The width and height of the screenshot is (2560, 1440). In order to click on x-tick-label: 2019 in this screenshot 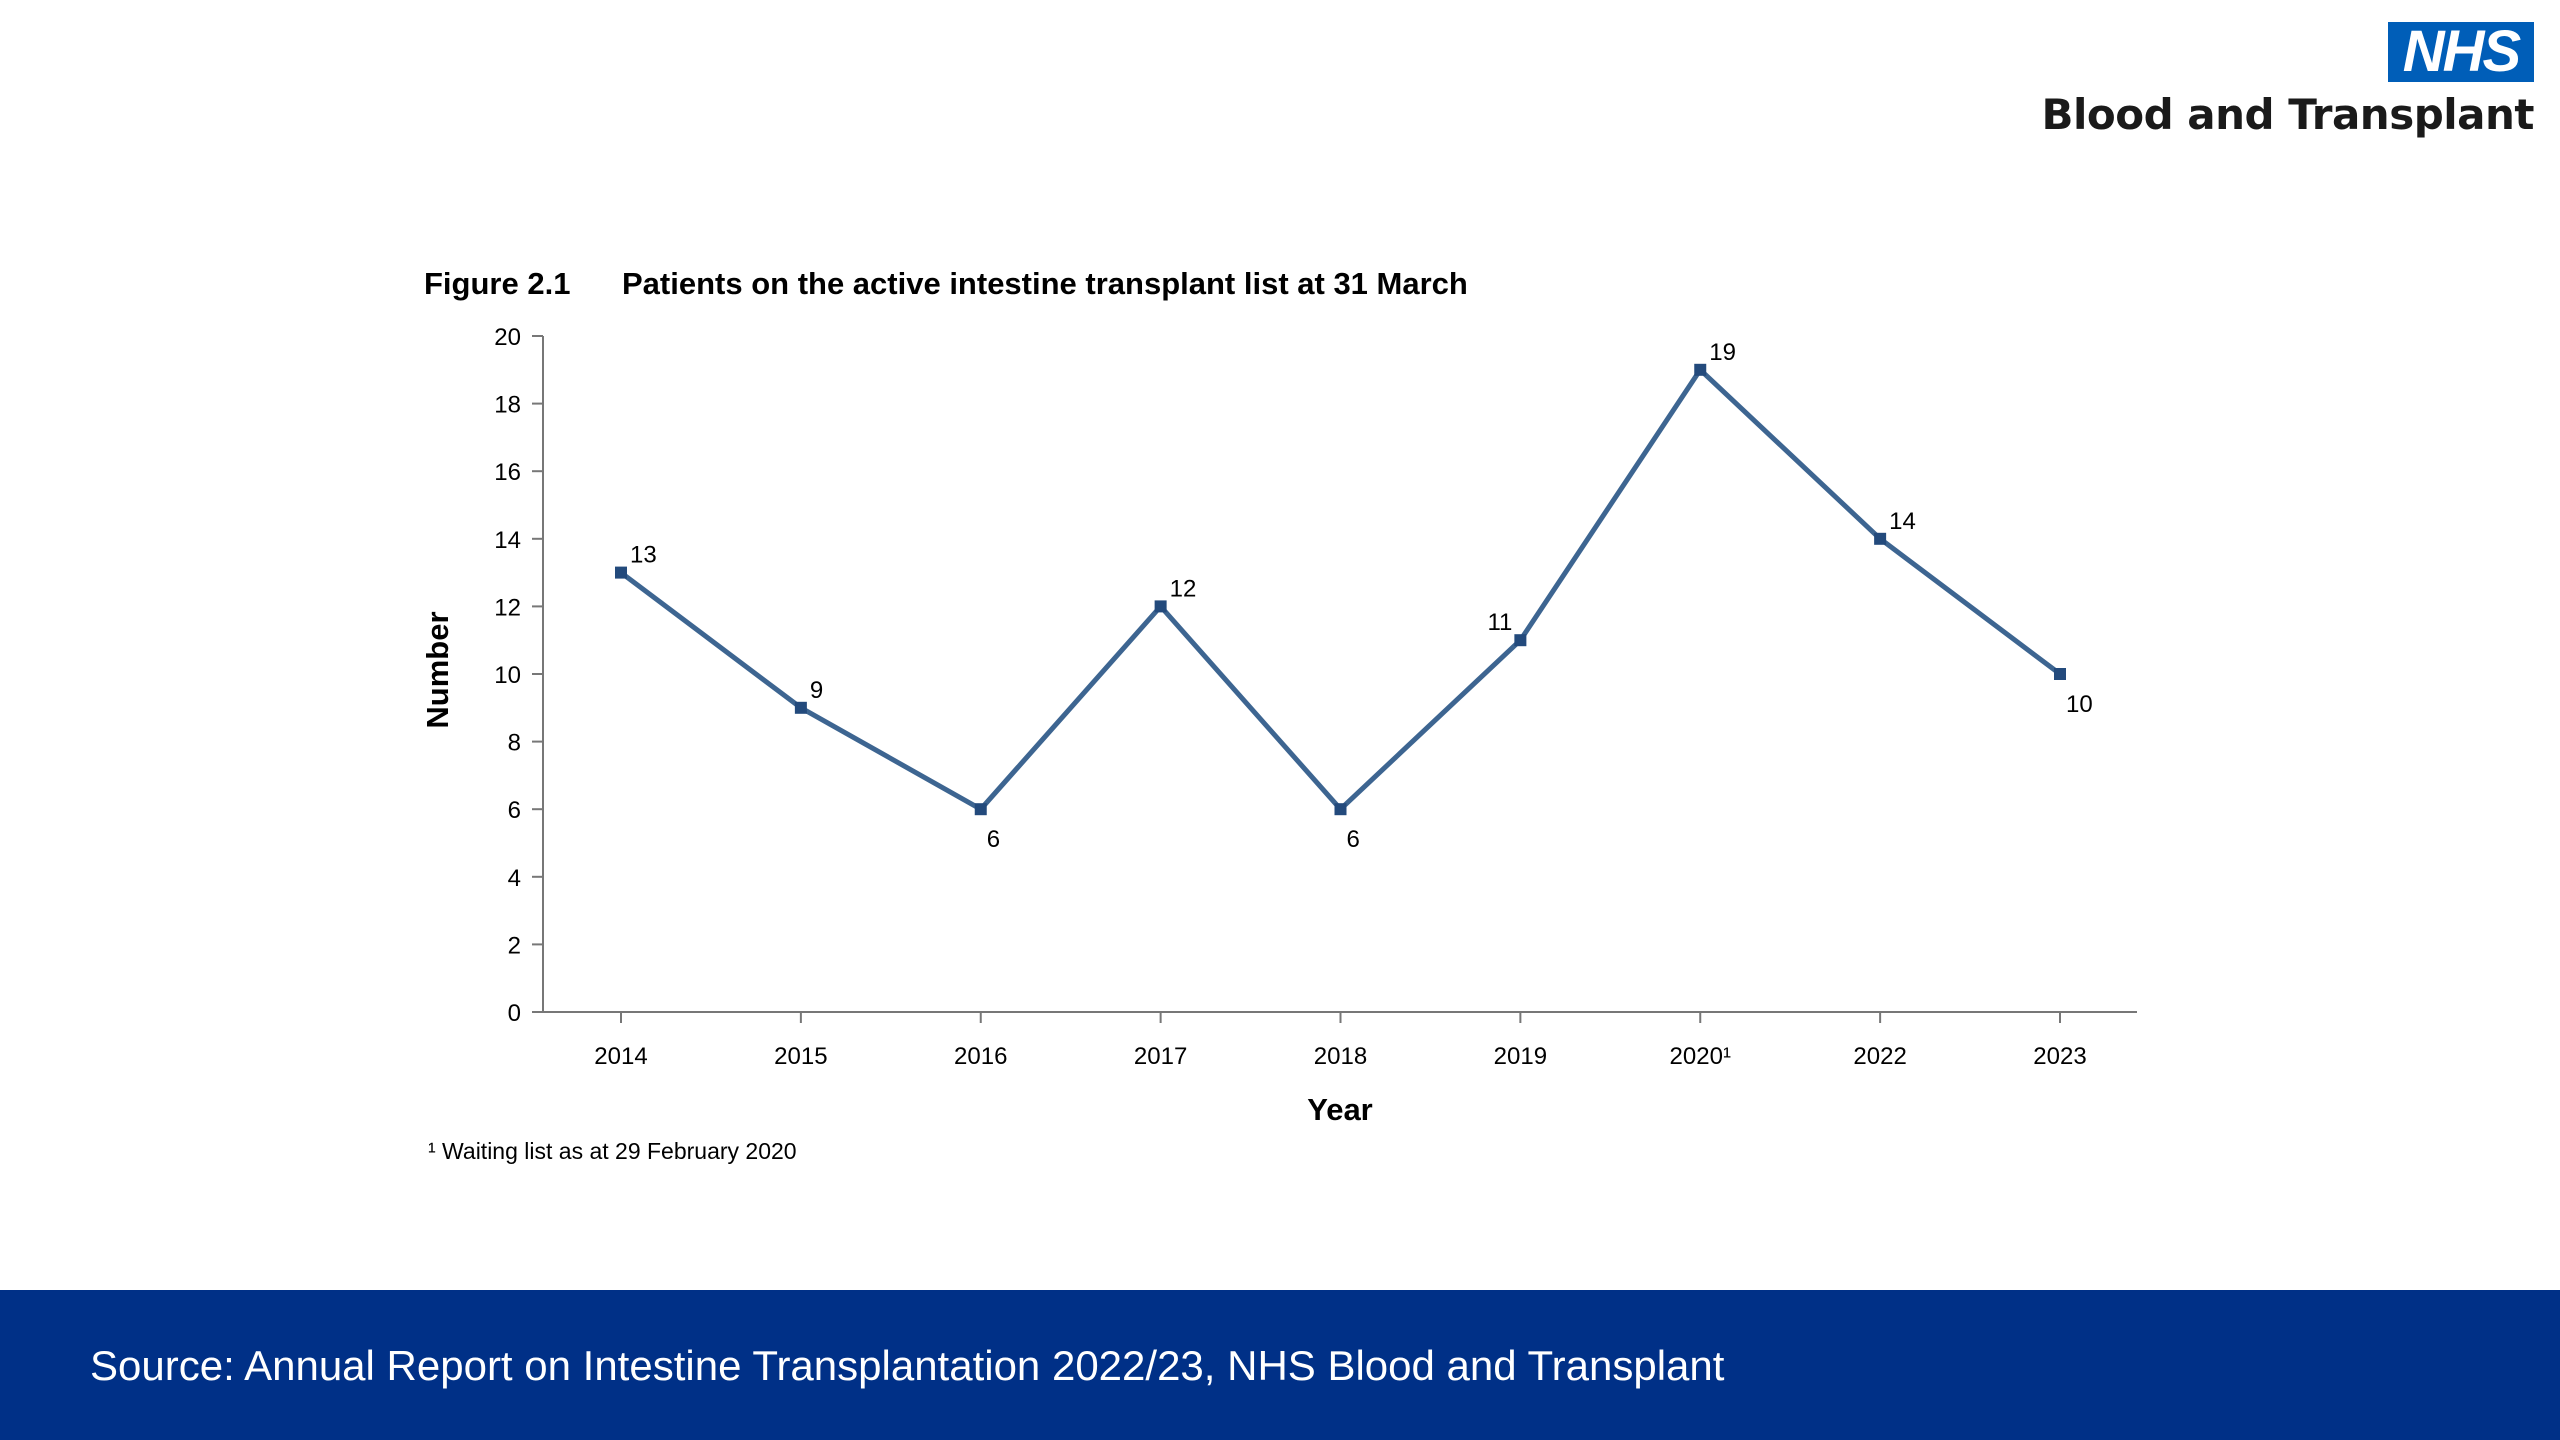, I will do `click(1520, 1056)`.